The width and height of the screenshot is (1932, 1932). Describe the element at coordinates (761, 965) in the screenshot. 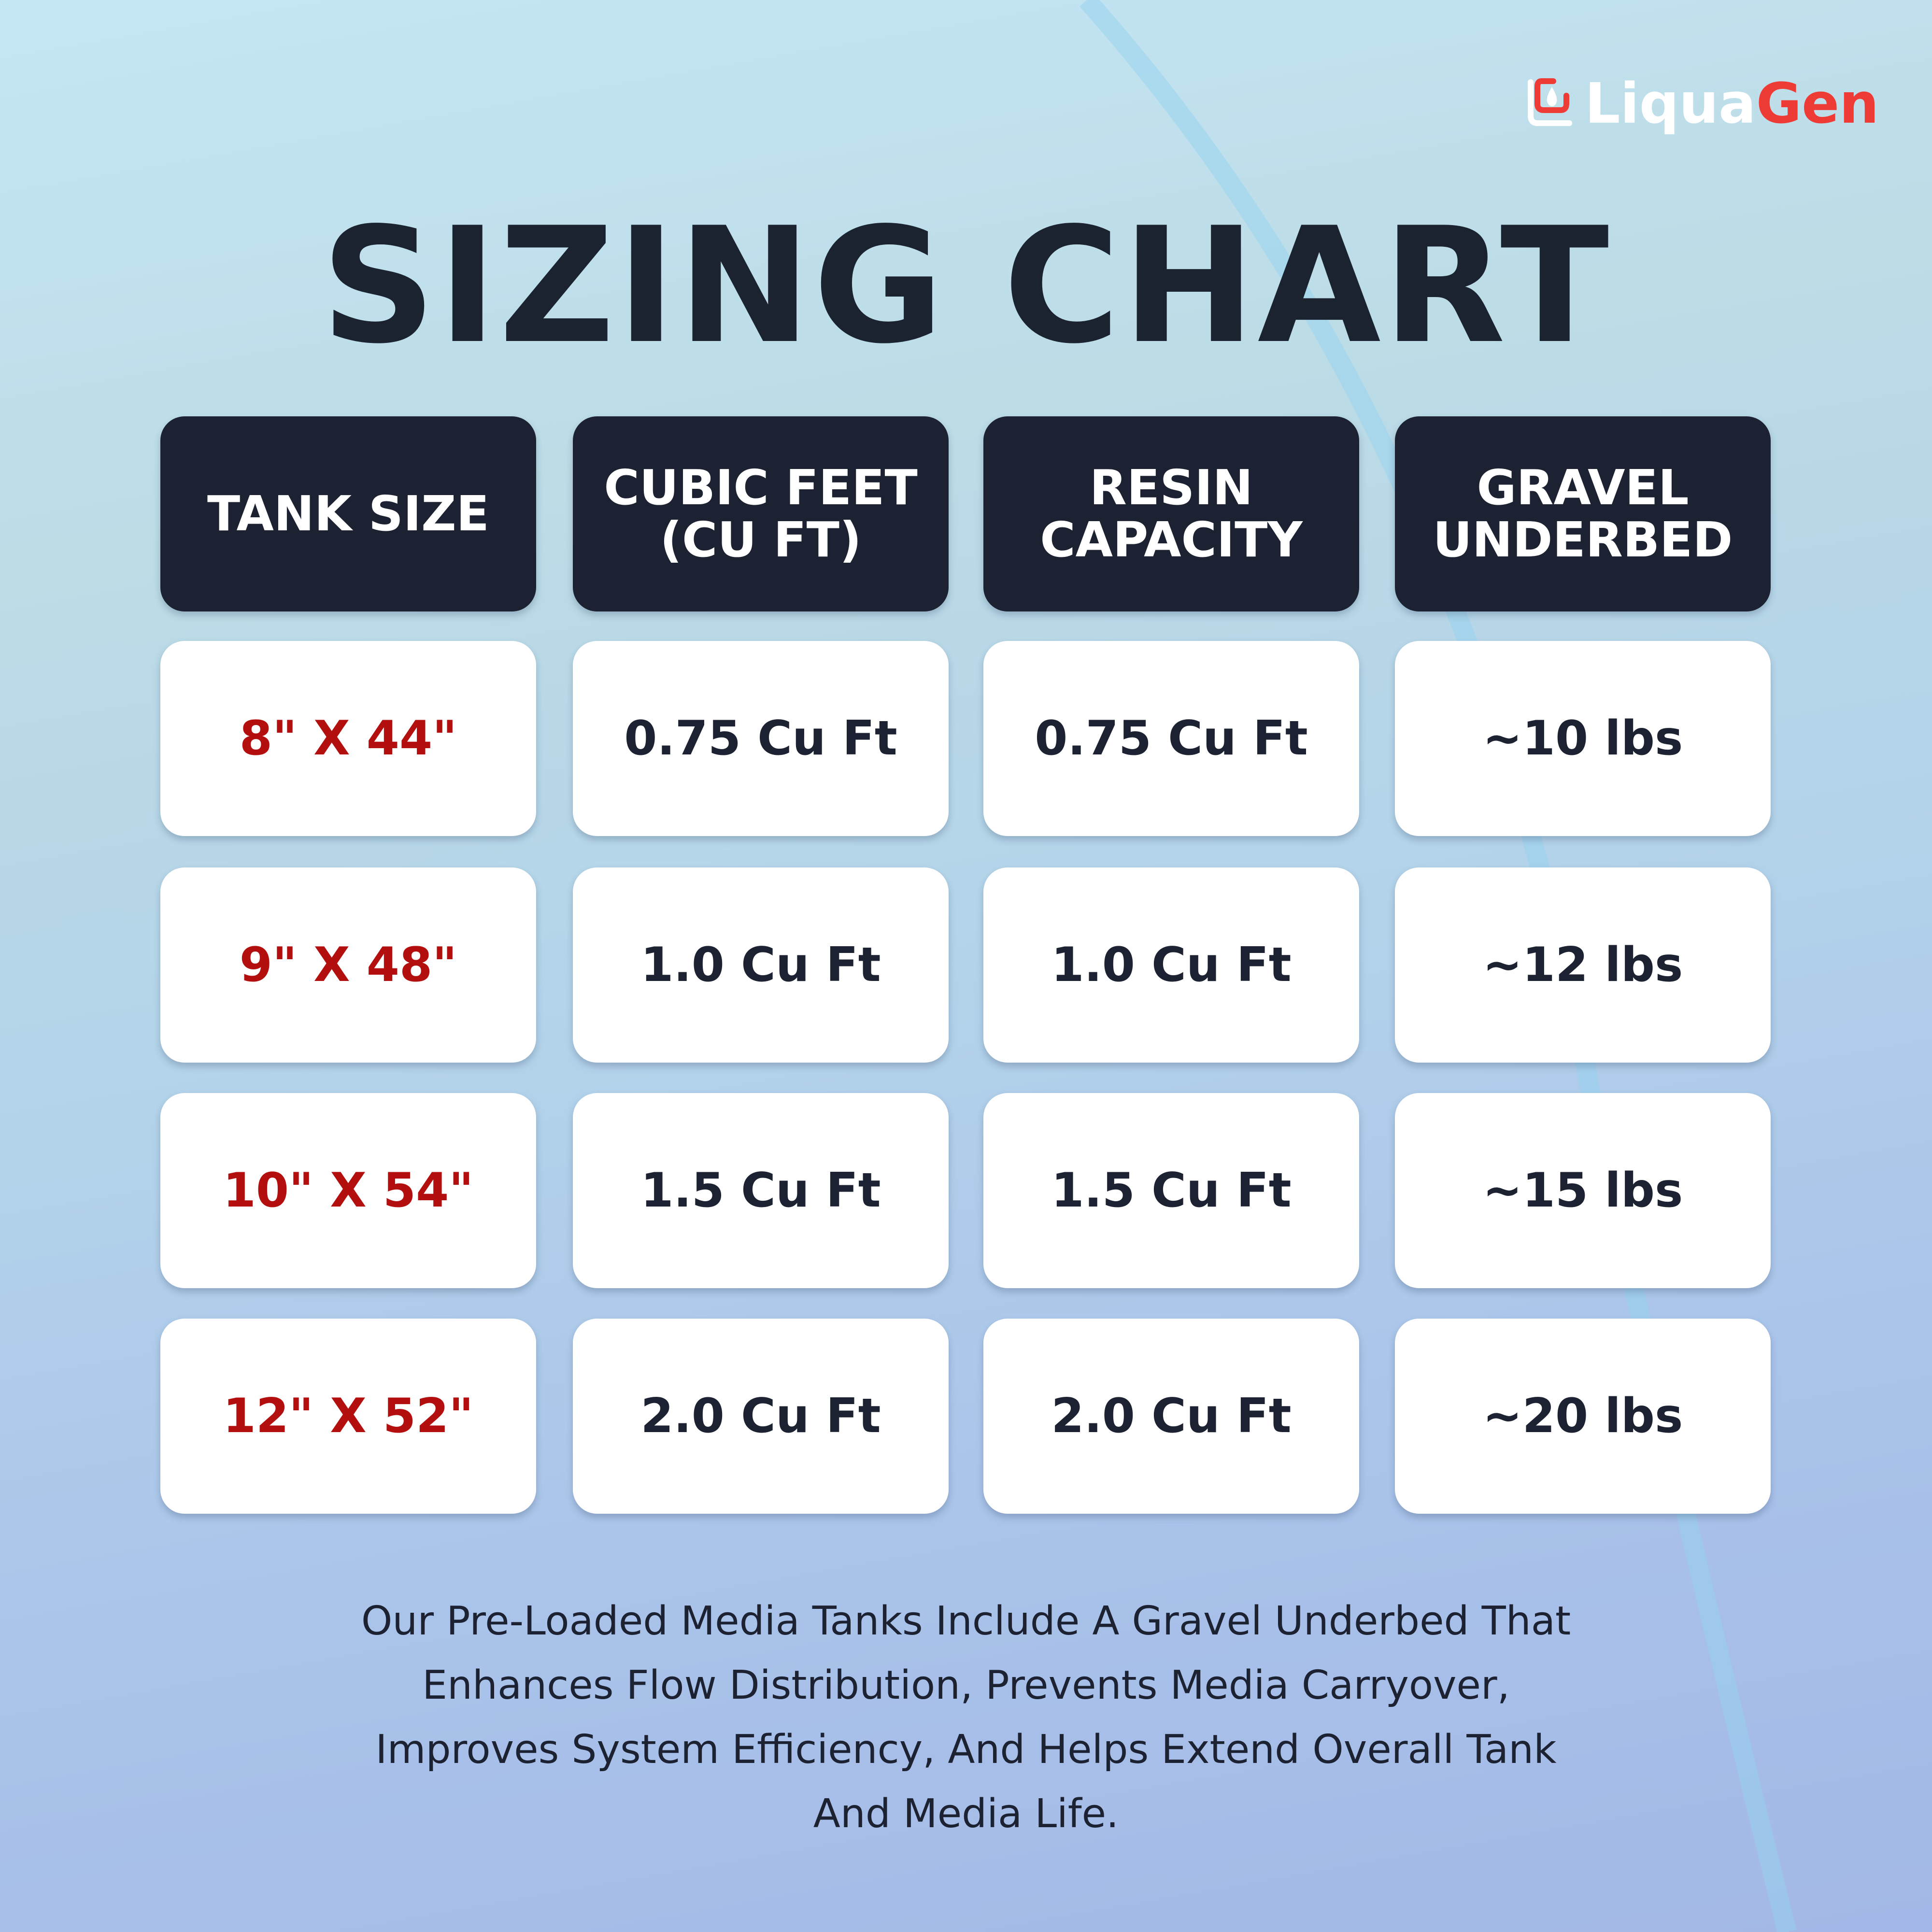

I see `cell-cubic-feet: 1.0 Cu Ft` at that location.